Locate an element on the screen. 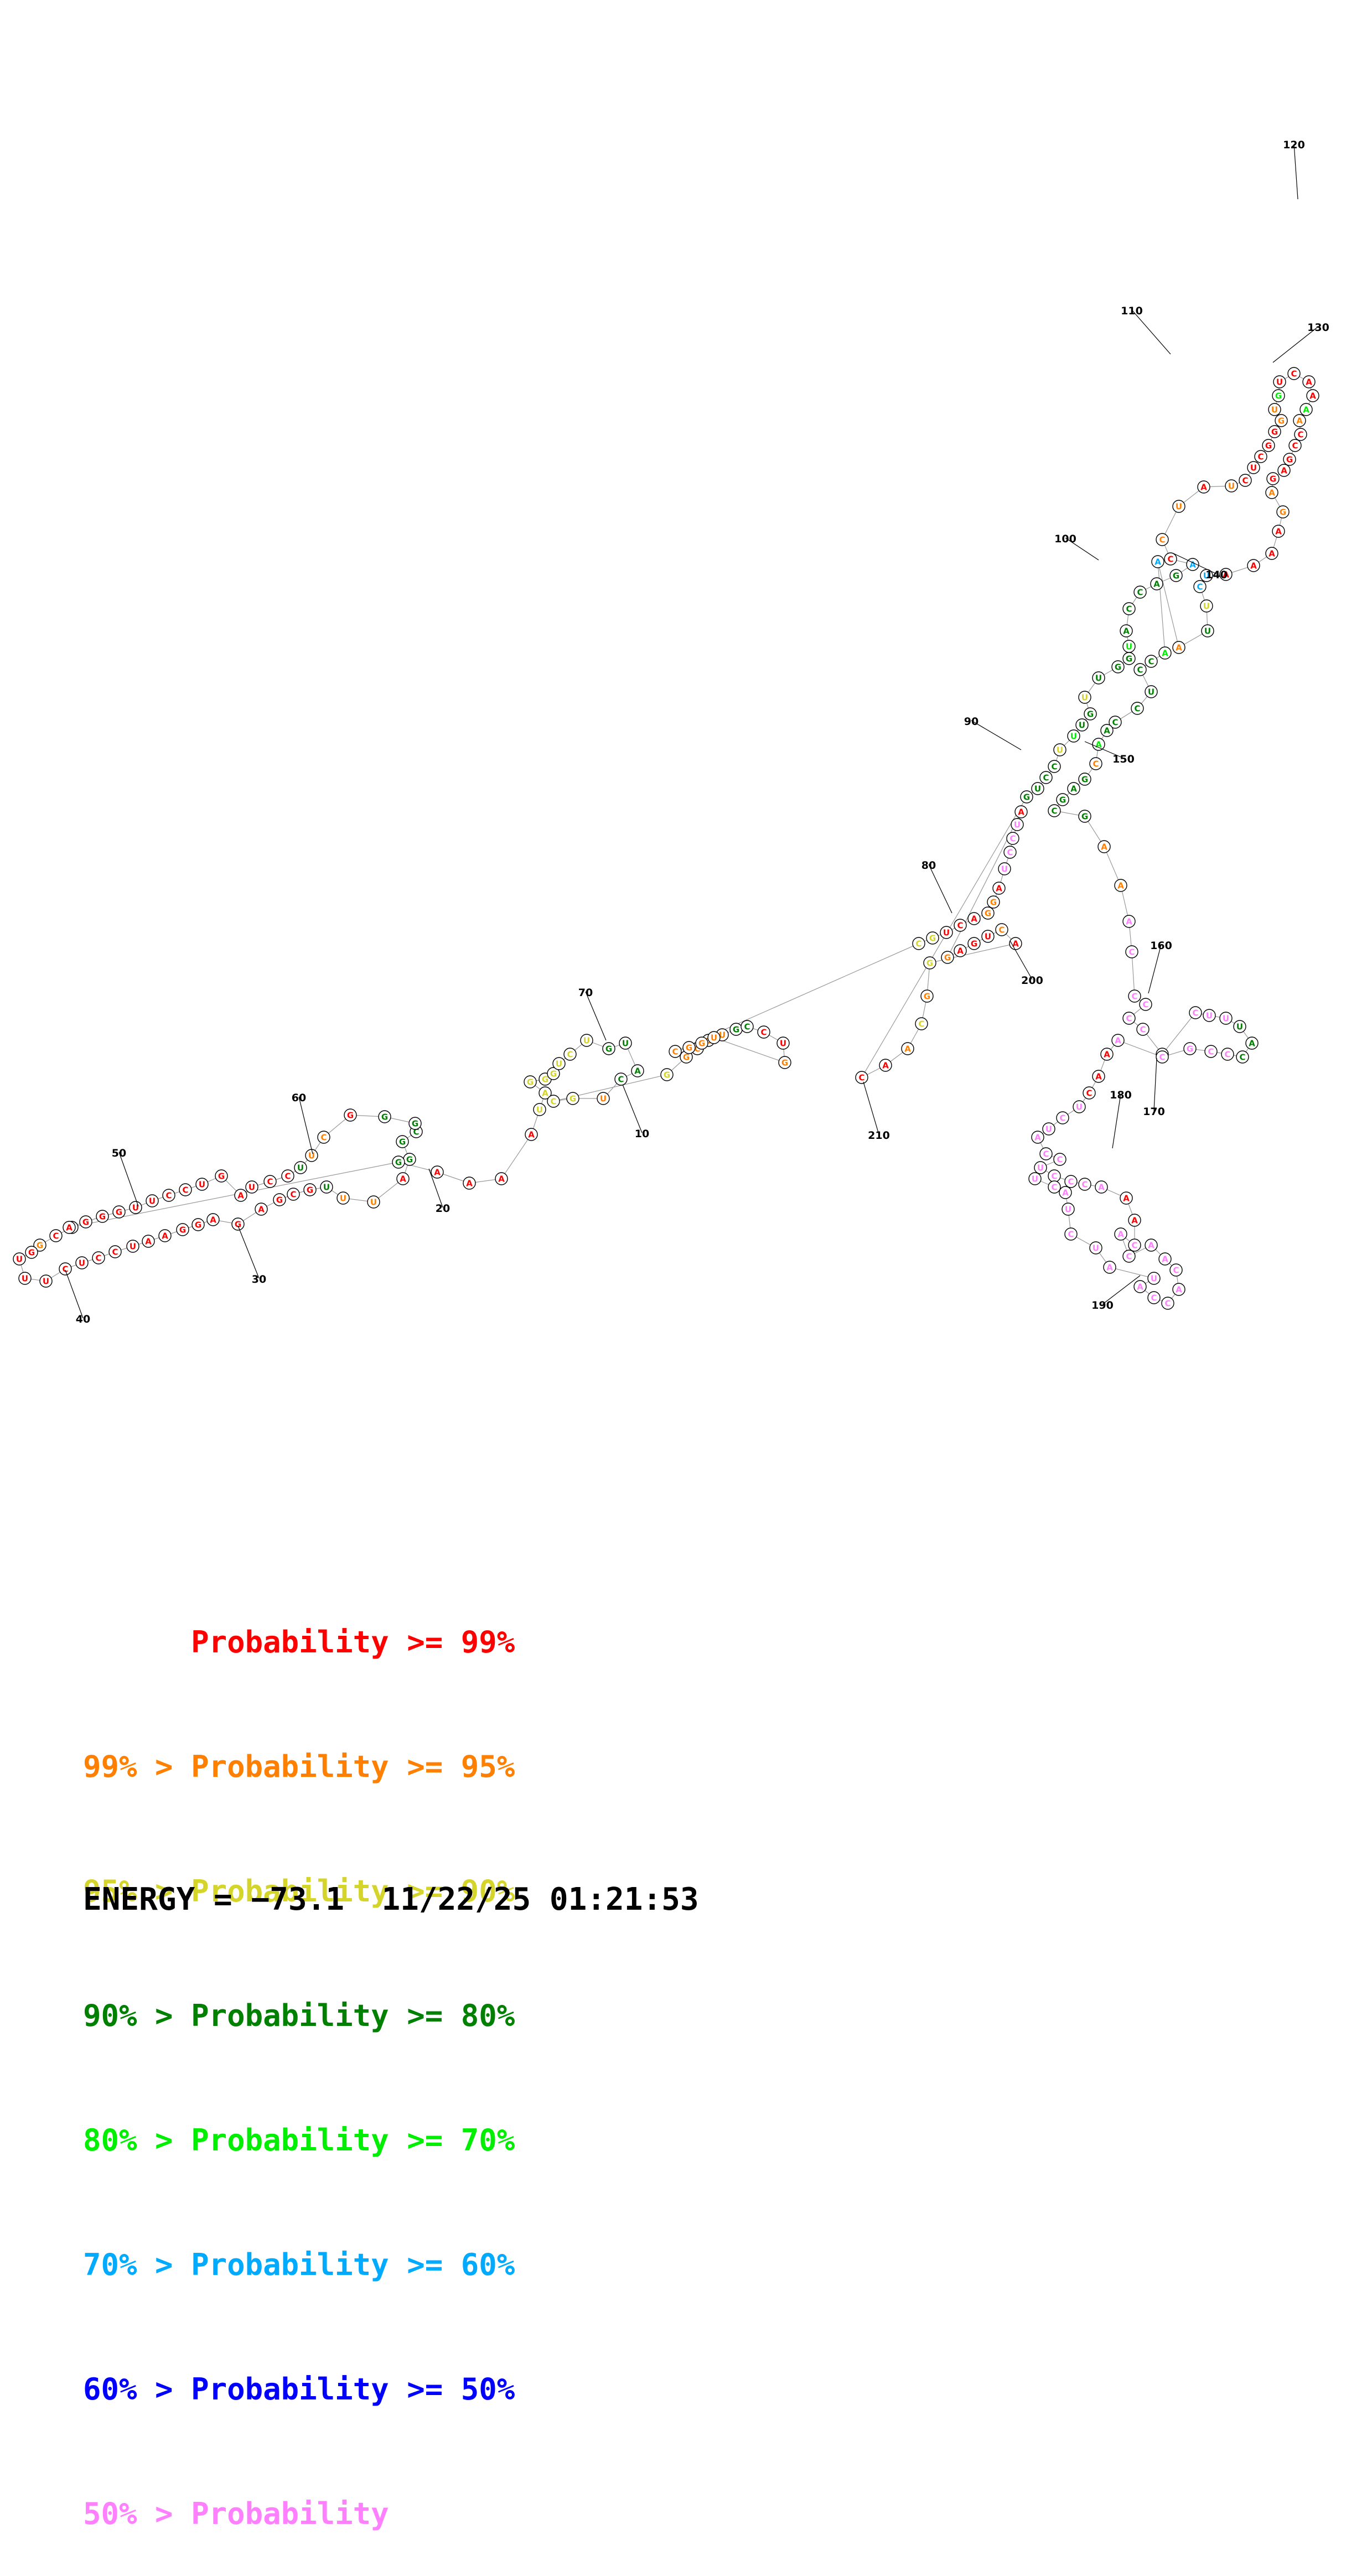 The image size is (1372, 2576). index-label: 210 is located at coordinates (879, 1135).